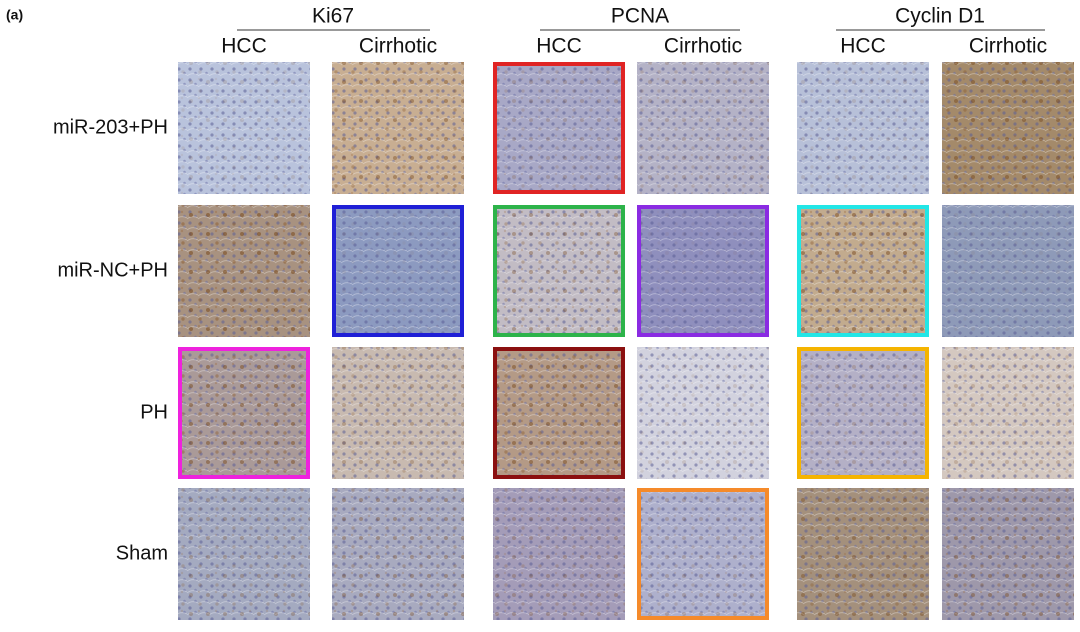  I want to click on group-title: Ki67, so click(333, 16).